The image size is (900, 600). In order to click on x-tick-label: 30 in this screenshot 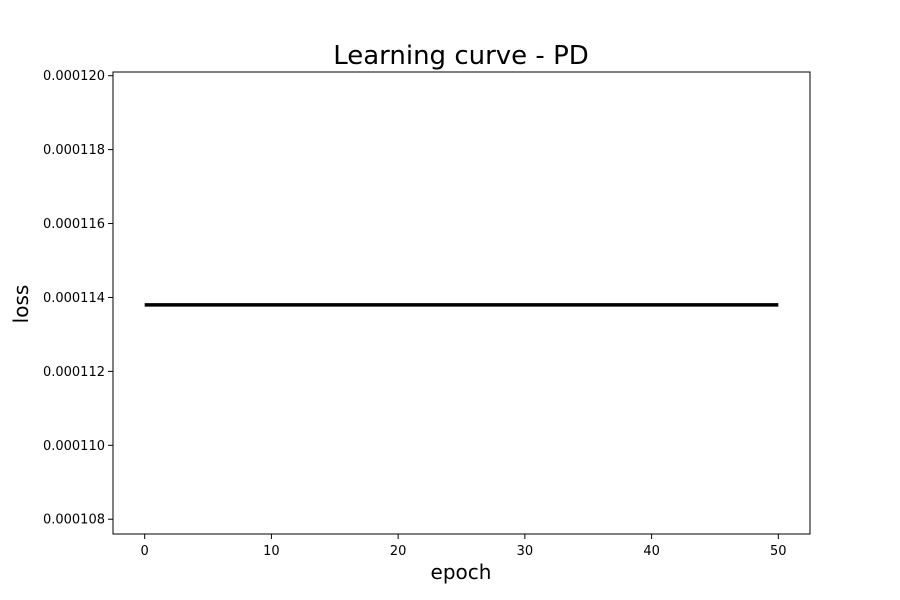, I will do `click(525, 551)`.